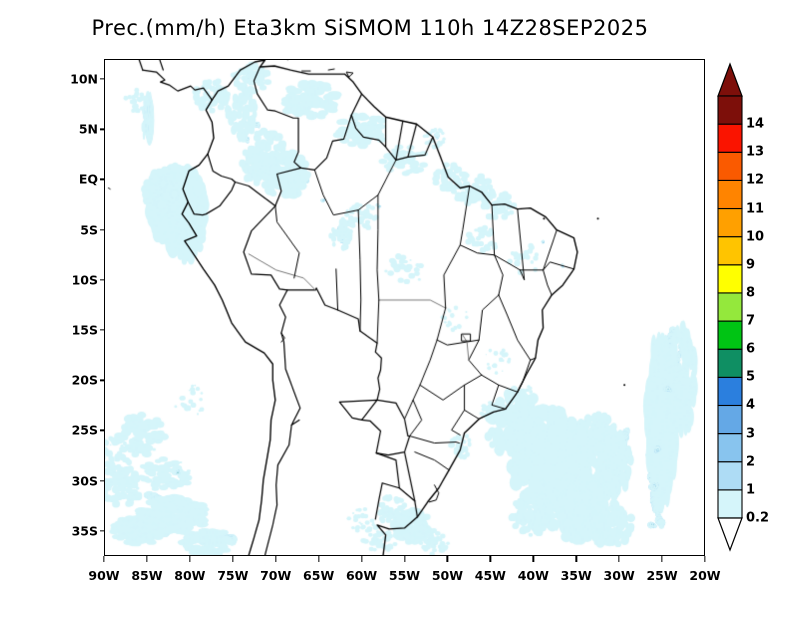 This screenshot has height=618, width=800. Describe the element at coordinates (319, 575) in the screenshot. I see `x-tick-label-65w: 65W` at that location.